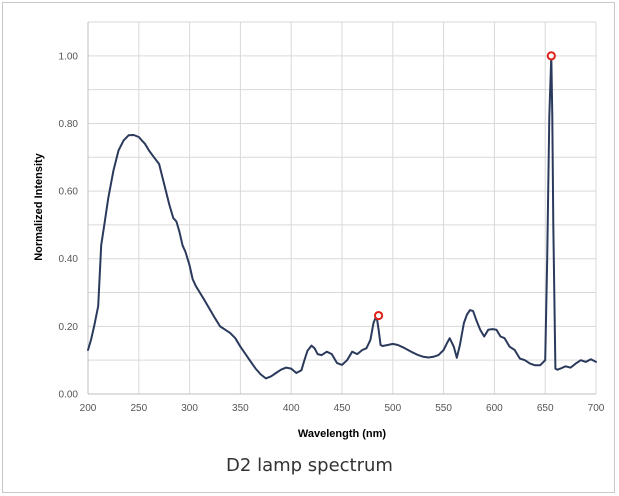 The height and width of the screenshot is (496, 619). What do you see at coordinates (69, 56) in the screenshot?
I see `y-tick-label: 1.00` at bounding box center [69, 56].